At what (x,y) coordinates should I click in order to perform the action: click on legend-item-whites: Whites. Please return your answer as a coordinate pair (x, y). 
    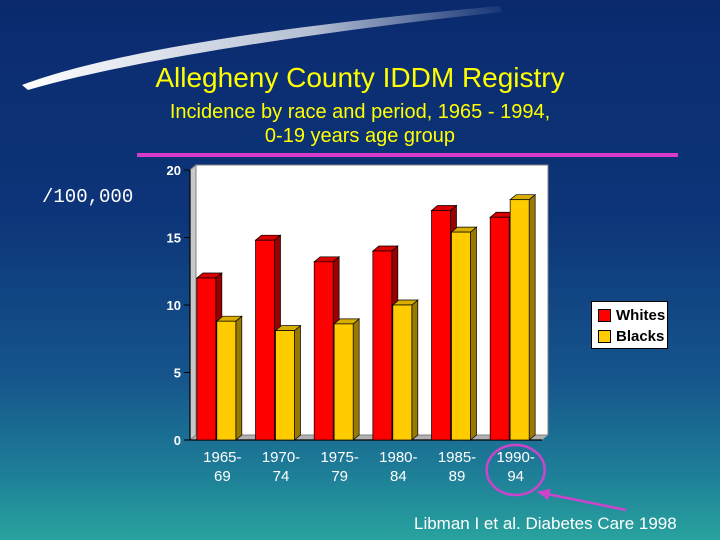
    Looking at the image, I should click on (631, 315).